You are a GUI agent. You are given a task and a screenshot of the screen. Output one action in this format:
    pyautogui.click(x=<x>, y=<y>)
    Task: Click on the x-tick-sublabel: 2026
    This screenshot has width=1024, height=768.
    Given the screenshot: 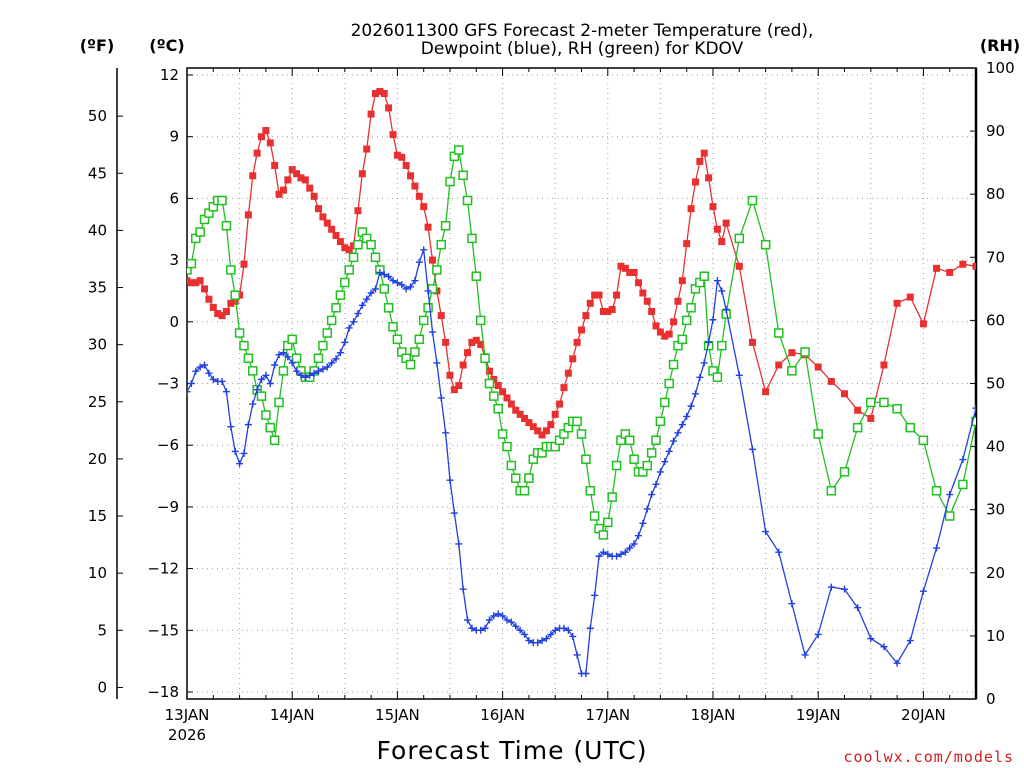 What is the action you would take?
    pyautogui.click(x=187, y=735)
    